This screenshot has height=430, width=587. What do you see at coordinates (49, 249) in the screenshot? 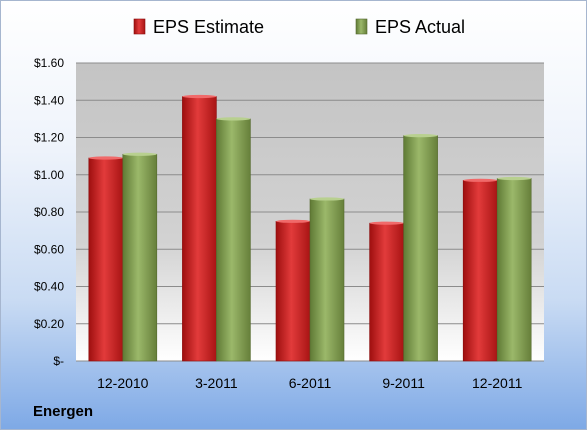
I see `y-tick-label: $0.60` at bounding box center [49, 249].